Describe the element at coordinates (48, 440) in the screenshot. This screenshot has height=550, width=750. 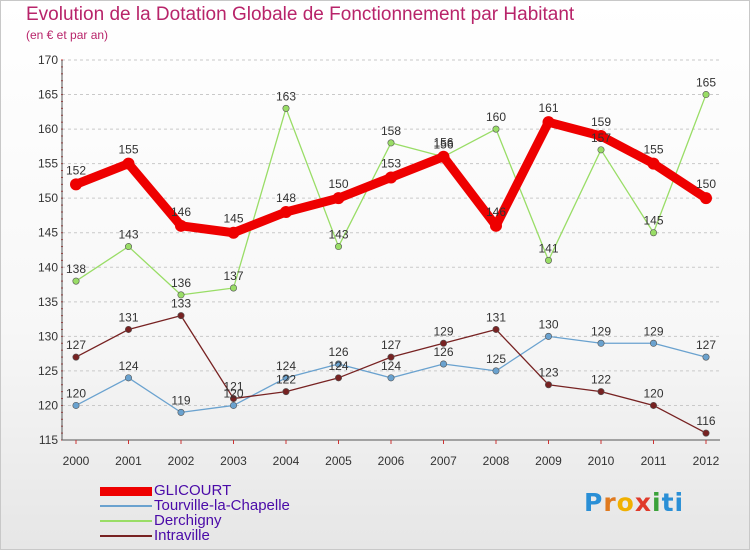
I see `y-tick-label: 115` at that location.